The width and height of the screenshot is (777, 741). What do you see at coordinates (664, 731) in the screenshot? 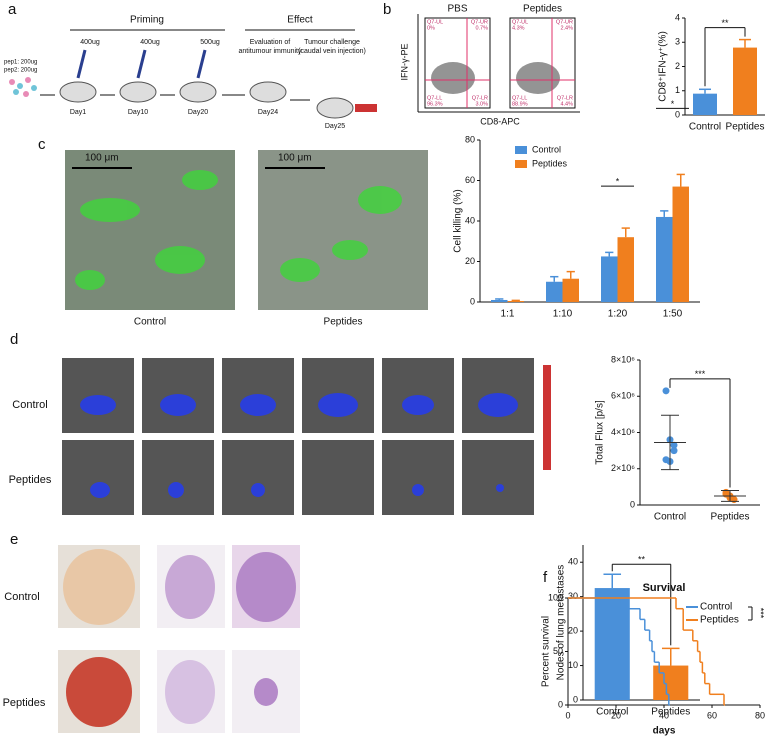
I see `x-axis-label: days` at bounding box center [664, 731].